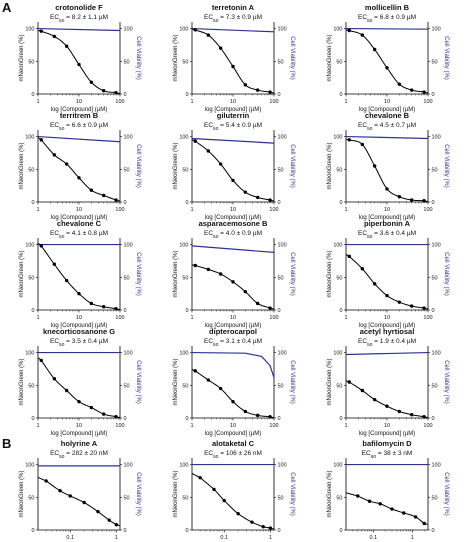  I want to click on panel-letter-a: A, so click(7, 7).